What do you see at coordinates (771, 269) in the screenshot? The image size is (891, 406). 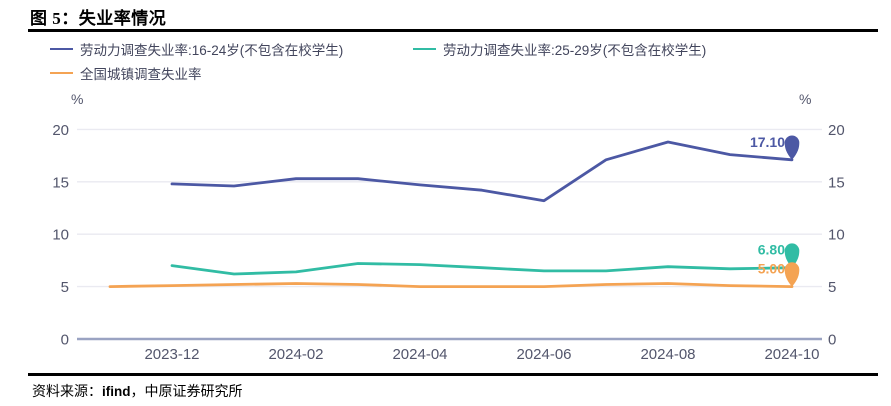 I see `end-value-label: 5.00` at bounding box center [771, 269].